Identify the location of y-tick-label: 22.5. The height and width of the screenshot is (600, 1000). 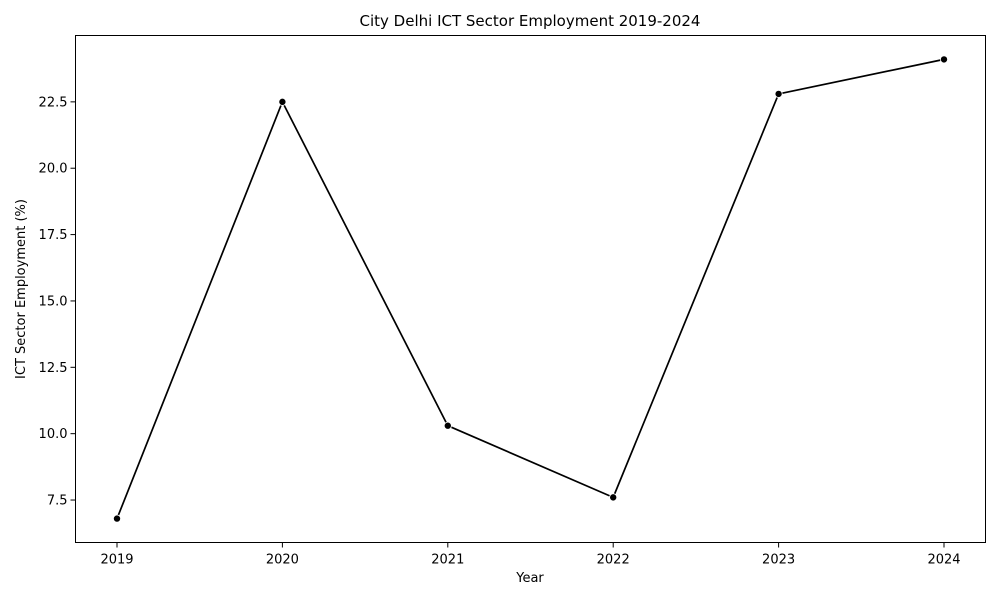
(53, 102).